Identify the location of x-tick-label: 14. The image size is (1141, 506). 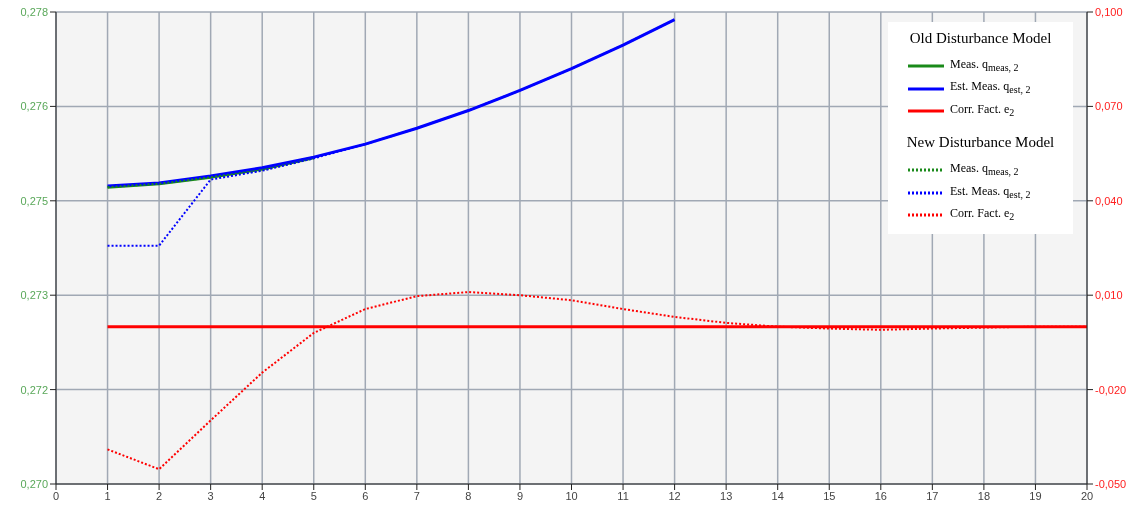
(777, 495).